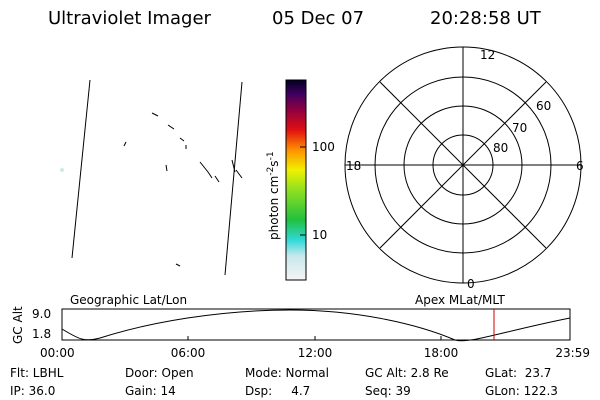  What do you see at coordinates (287, 373) in the screenshot?
I see `footer-field: Mode: Normal` at bounding box center [287, 373].